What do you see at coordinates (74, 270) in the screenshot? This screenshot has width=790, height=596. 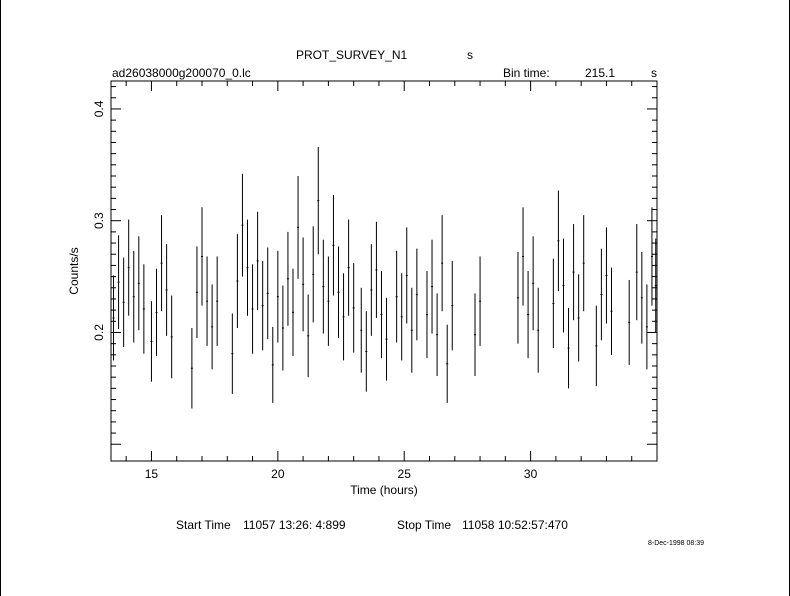 I see `y-axis-label: Counts/s` at bounding box center [74, 270].